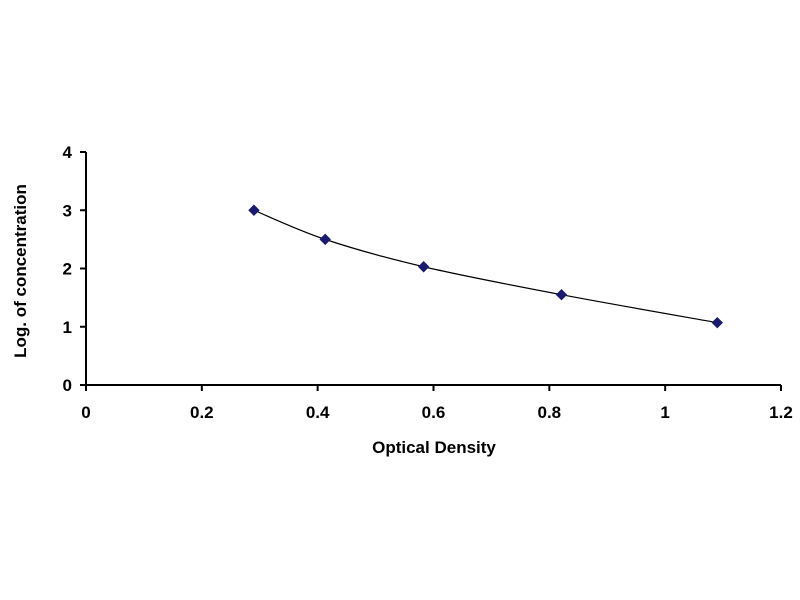  Describe the element at coordinates (67, 385) in the screenshot. I see `y-tick-label: 0` at that location.